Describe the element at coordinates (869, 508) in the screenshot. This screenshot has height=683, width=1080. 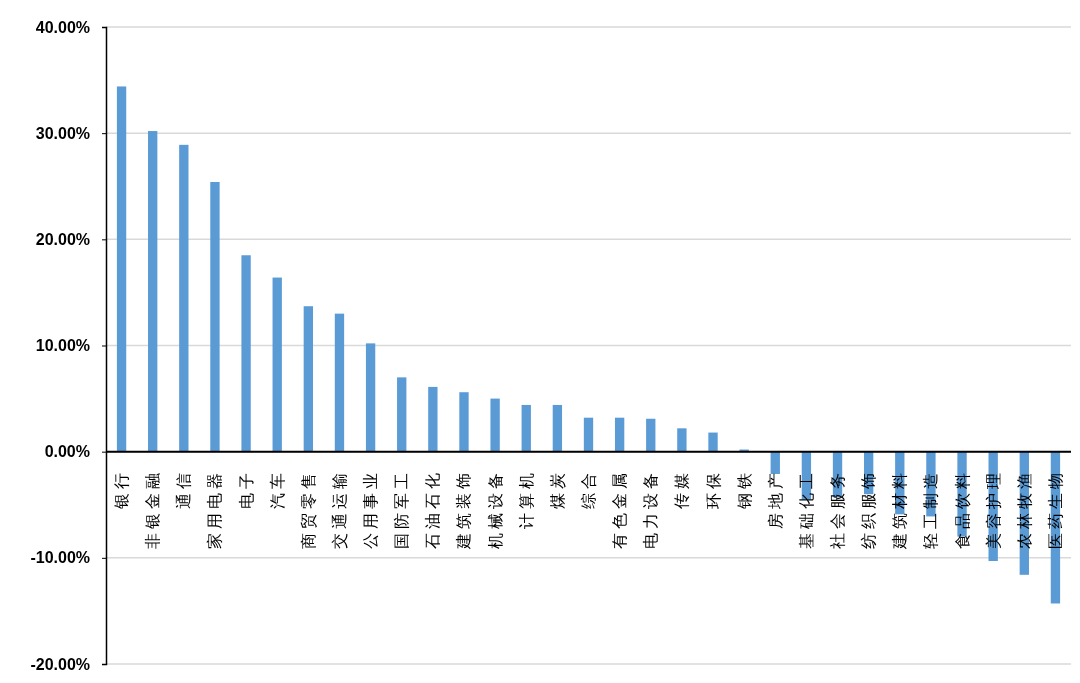
I see `x-tick-label: 纺织服饰` at that location.